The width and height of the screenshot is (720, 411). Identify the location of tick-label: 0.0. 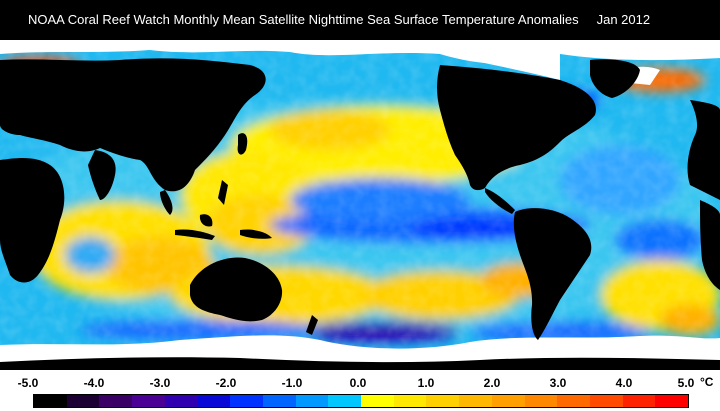
(358, 383).